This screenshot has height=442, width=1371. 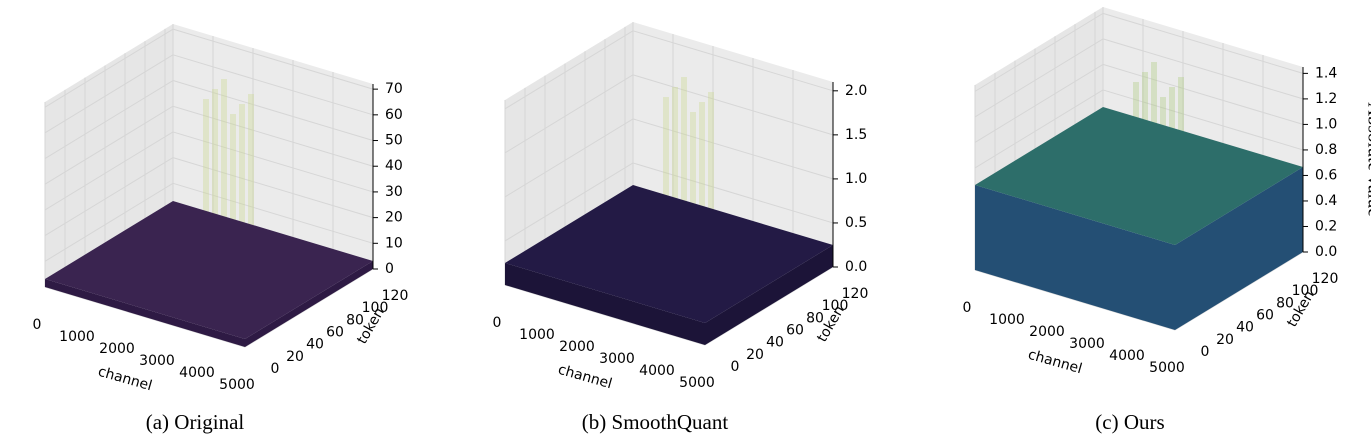 I want to click on z-tick-label: 2.0, so click(x=856, y=91).